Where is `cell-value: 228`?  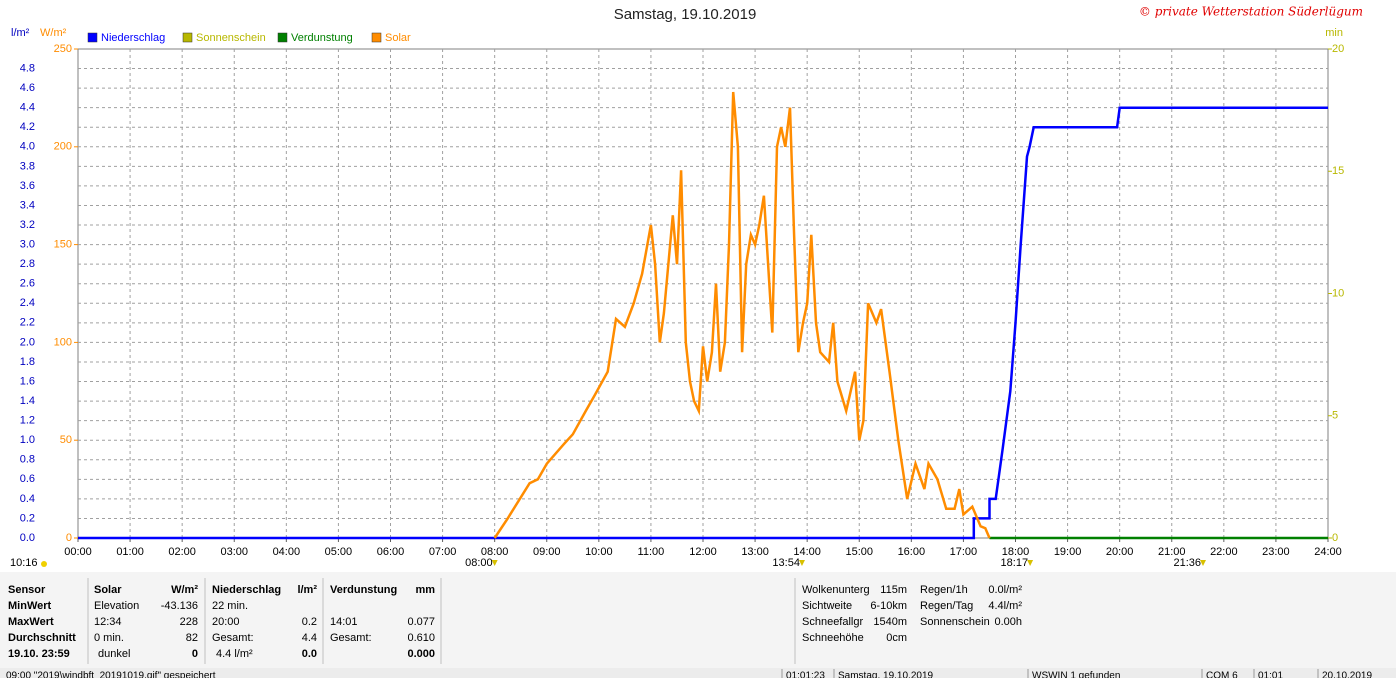
cell-value: 228 is located at coordinates (189, 622).